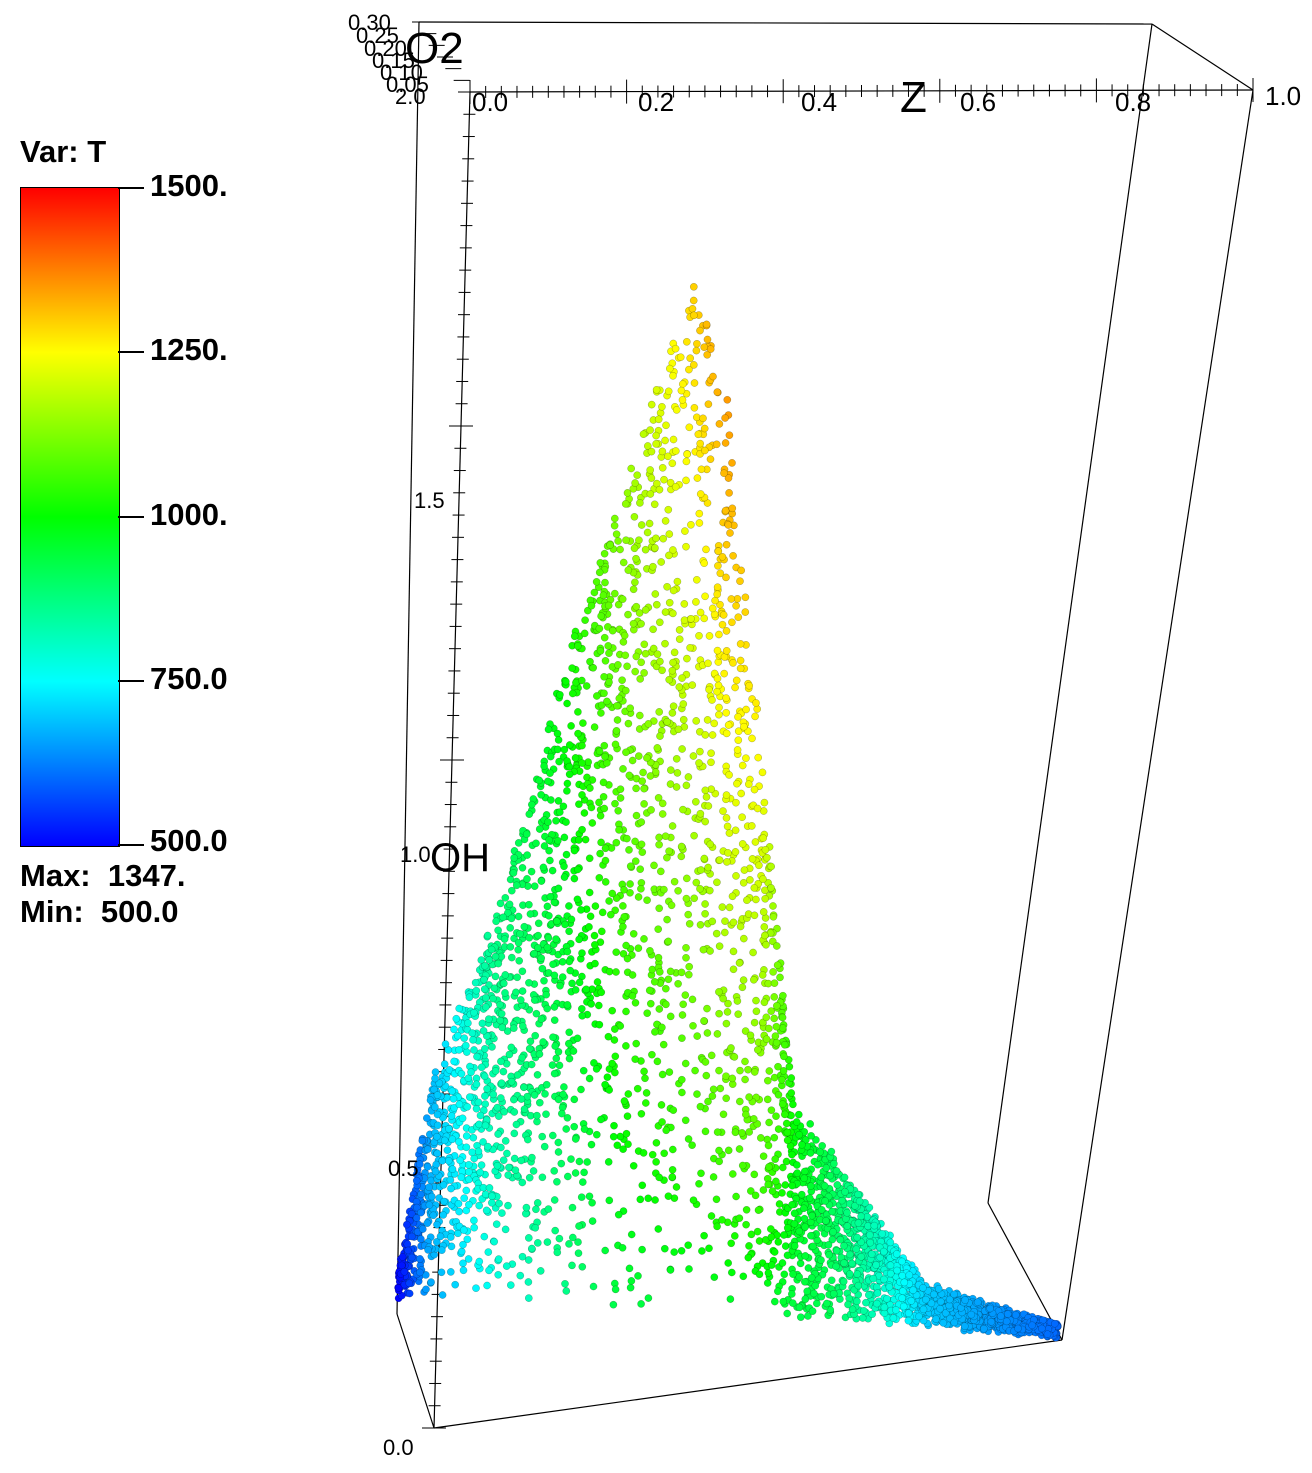 The image size is (1312, 1473). Describe the element at coordinates (978, 102) in the screenshot. I see `x-tick-label: 0.6` at that location.